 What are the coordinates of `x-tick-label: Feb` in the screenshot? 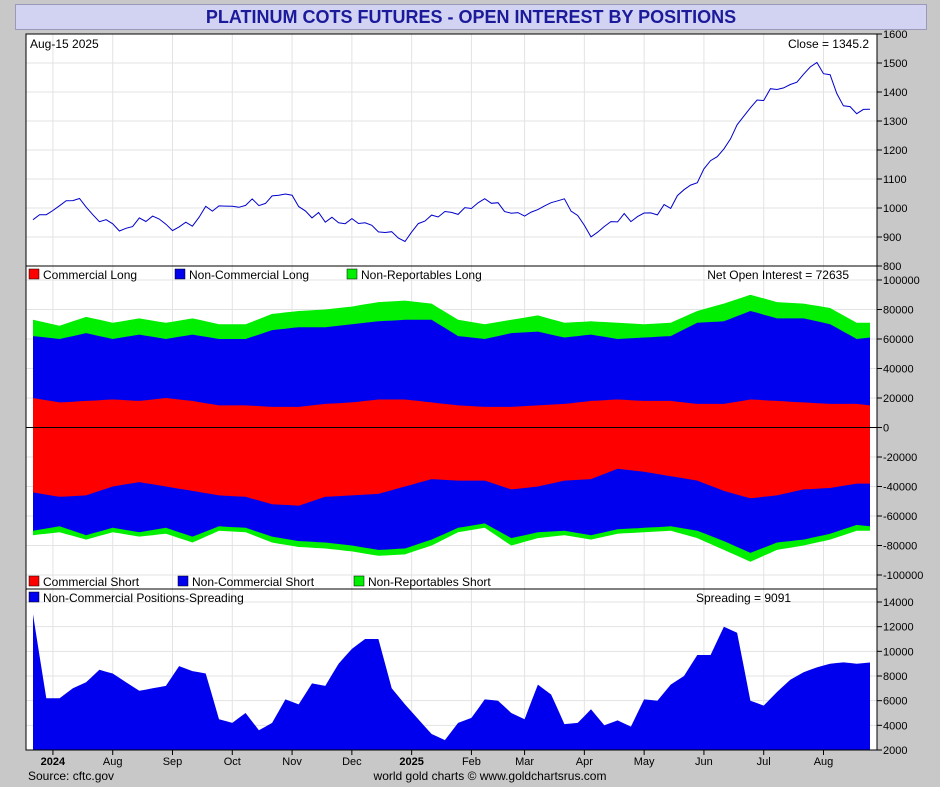 It's located at (471, 762).